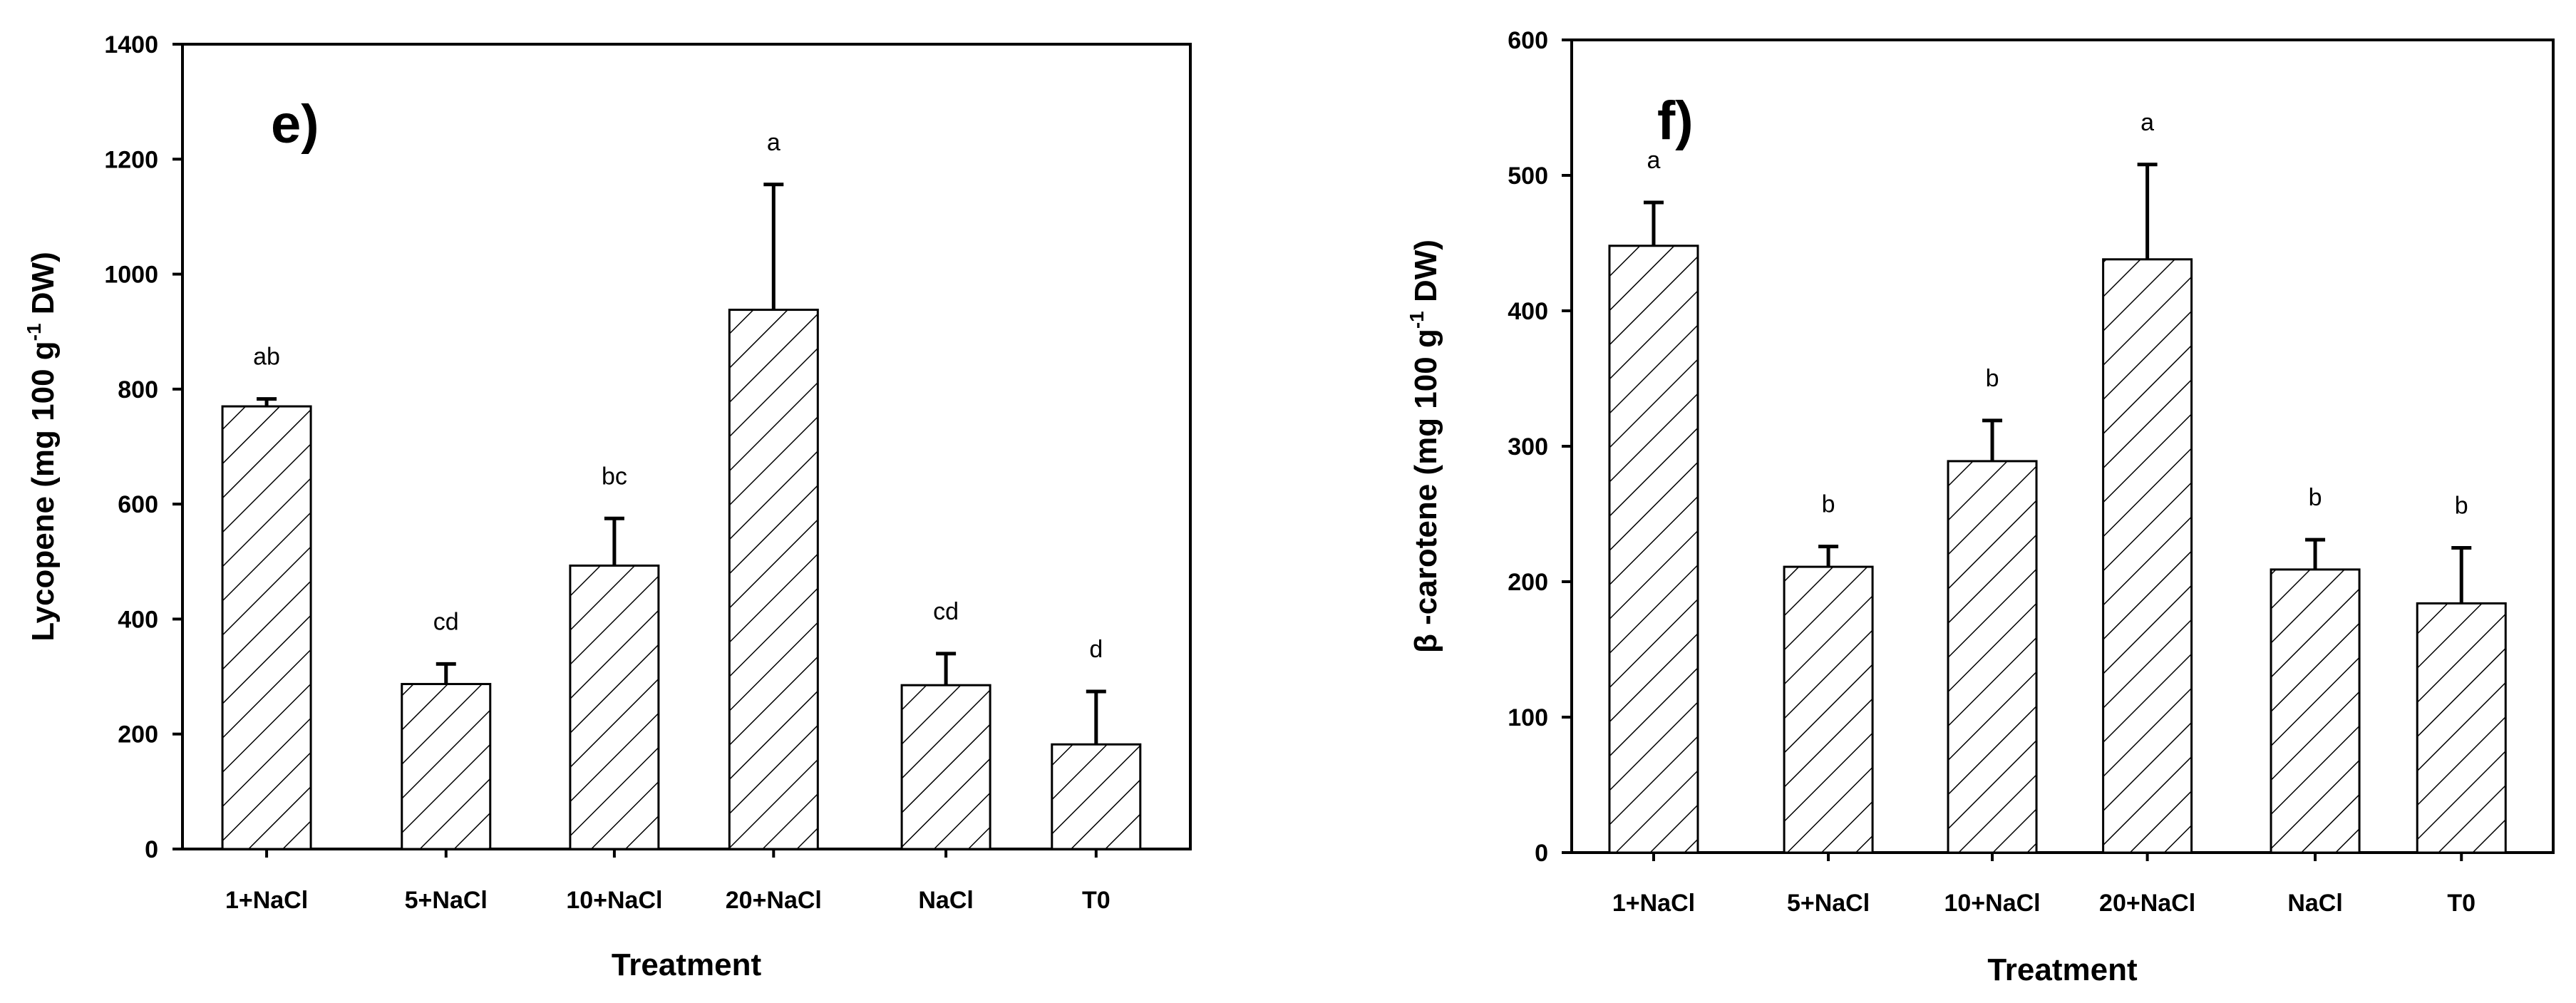  I want to click on y-tick-label: 300, so click(1528, 447).